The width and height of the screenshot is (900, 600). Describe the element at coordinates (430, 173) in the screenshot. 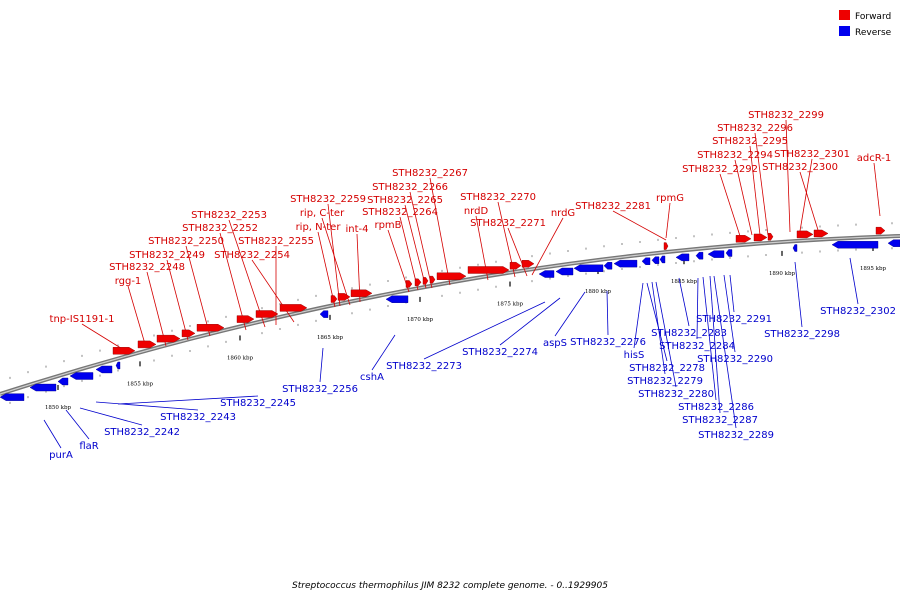

I see `gene-label: STH8232_2267` at that location.